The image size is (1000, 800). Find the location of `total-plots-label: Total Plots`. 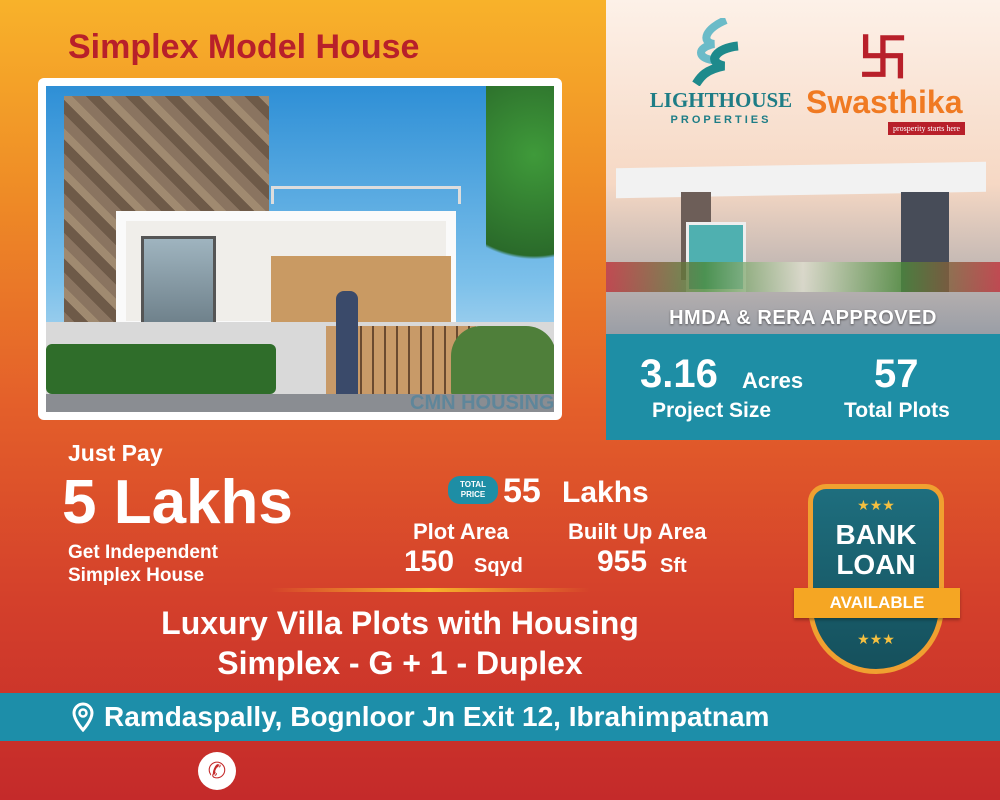

total-plots-label: Total Plots is located at coordinates (897, 410).